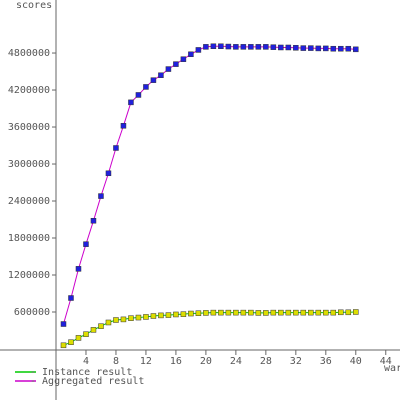 This screenshot has width=400, height=404. What do you see at coordinates (296, 361) in the screenshot?
I see `x-tick-label: 32` at bounding box center [296, 361].